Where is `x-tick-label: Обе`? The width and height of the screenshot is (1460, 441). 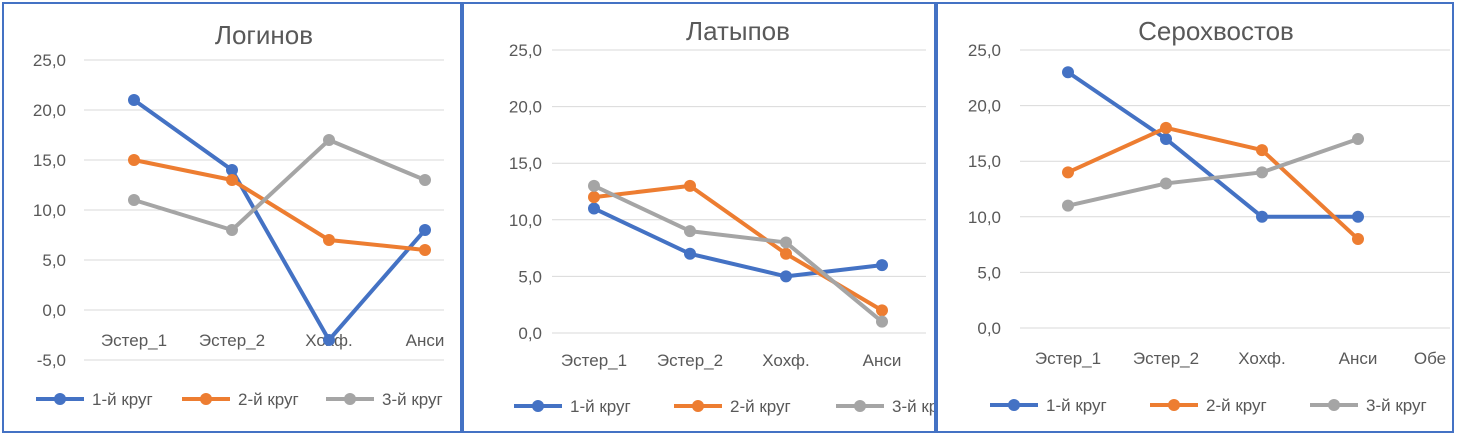 x-tick-label: Обе is located at coordinates (1430, 358).